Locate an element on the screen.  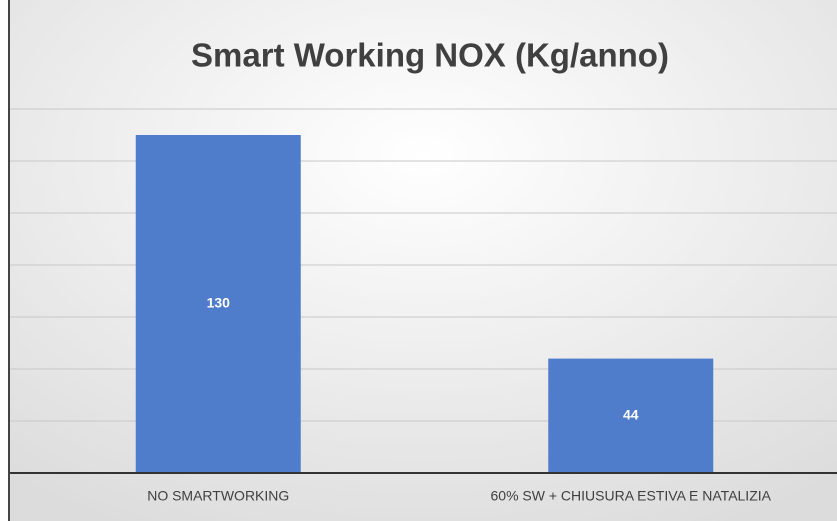
data-label: 44 is located at coordinates (631, 415).